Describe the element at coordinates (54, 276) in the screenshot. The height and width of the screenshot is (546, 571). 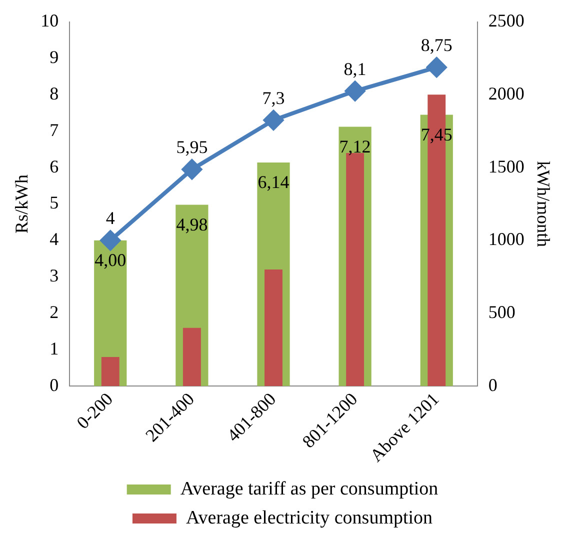
I see `y-tick-label: 3` at that location.